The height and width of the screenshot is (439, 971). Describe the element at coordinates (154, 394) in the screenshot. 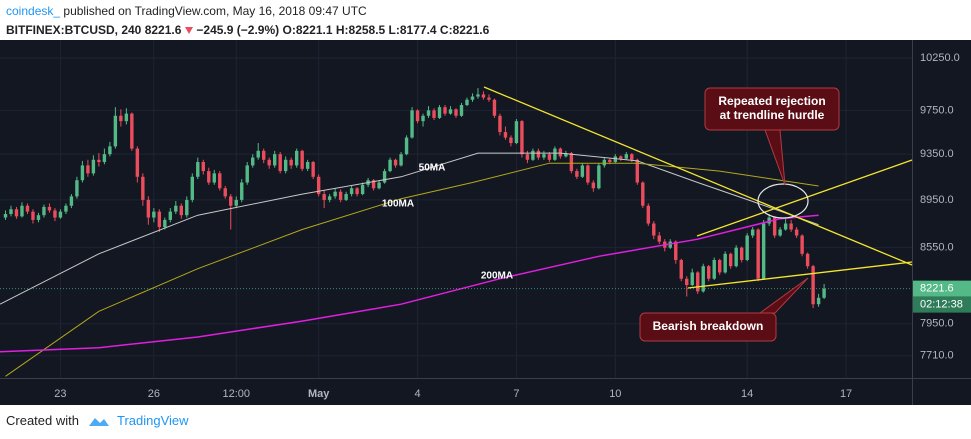

I see `x-tick-label: 26` at that location.